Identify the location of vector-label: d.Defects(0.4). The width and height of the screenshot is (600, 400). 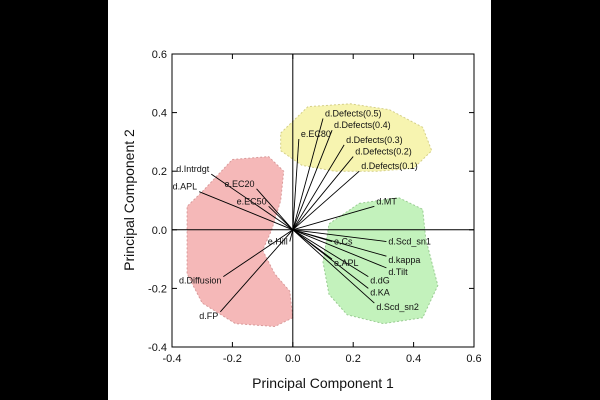
(362, 125).